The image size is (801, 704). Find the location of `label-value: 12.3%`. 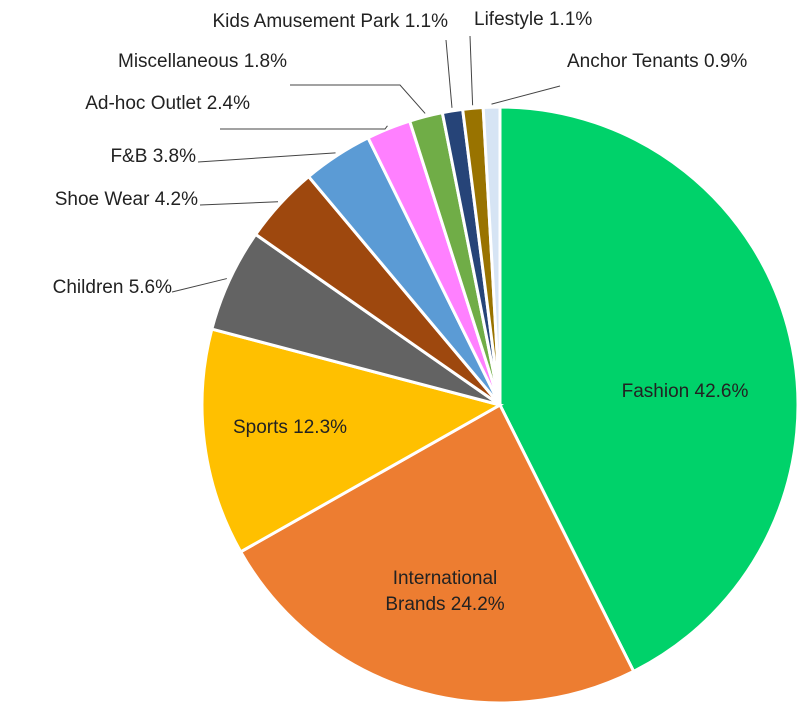

label-value: 12.3% is located at coordinates (320, 427).